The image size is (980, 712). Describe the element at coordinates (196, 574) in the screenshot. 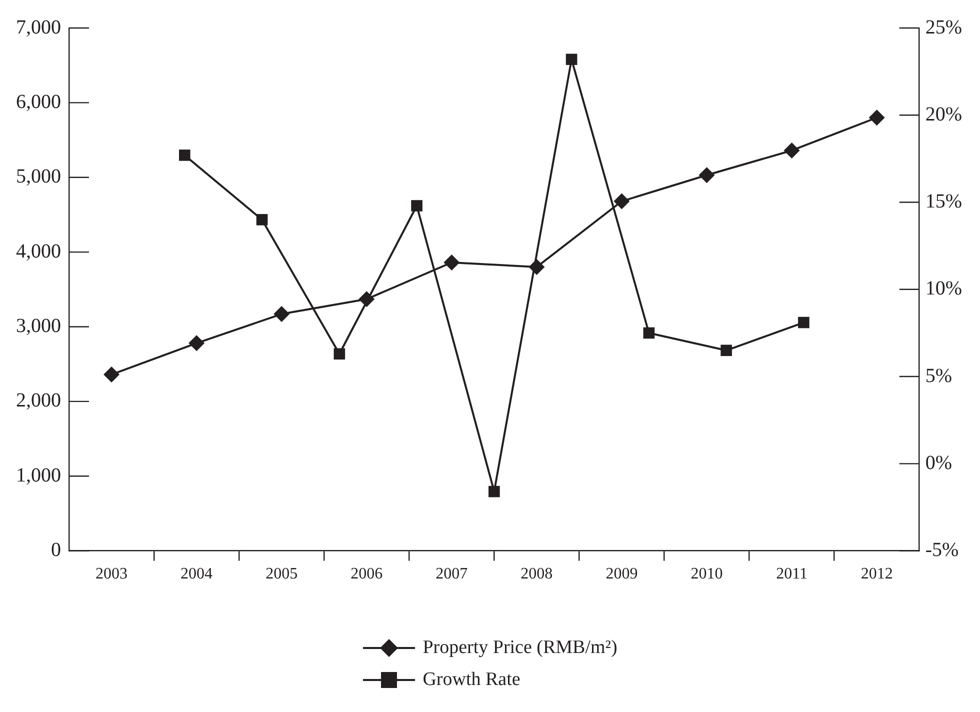

I see `x-tick-label: 2004` at that location.